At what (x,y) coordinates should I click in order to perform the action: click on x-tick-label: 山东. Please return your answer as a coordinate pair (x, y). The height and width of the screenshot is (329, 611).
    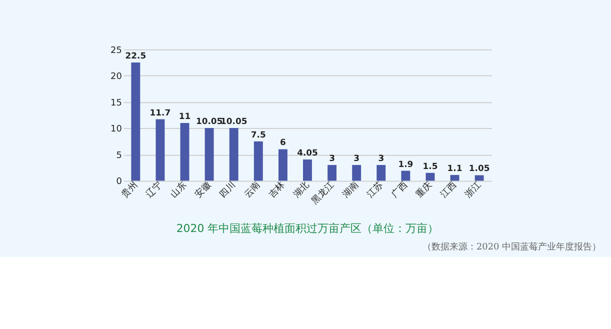
    Looking at the image, I should click on (178, 190).